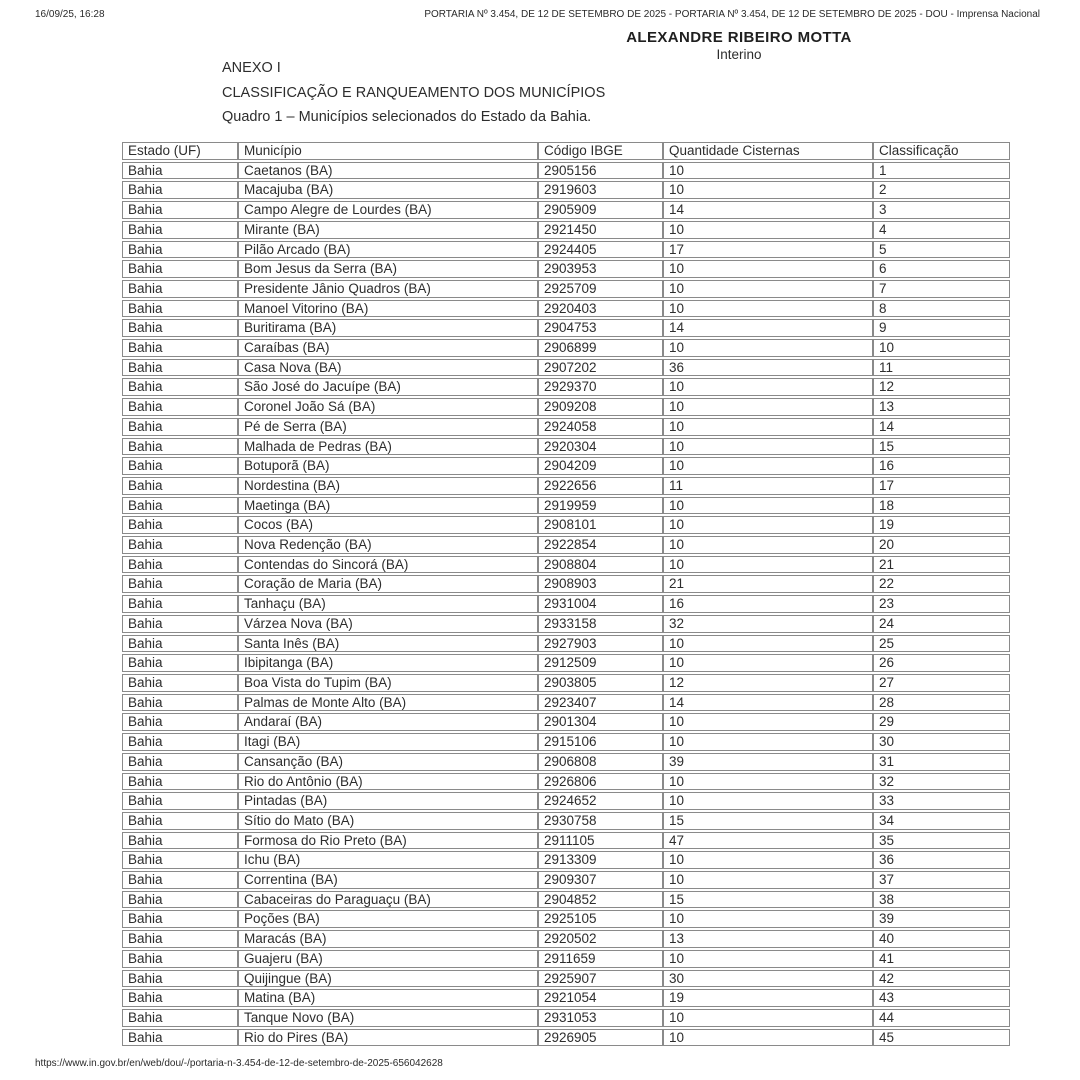  Describe the element at coordinates (388, 288) in the screenshot. I see `cell-municipio: Presidente Jânio Quadros (BA)` at that location.